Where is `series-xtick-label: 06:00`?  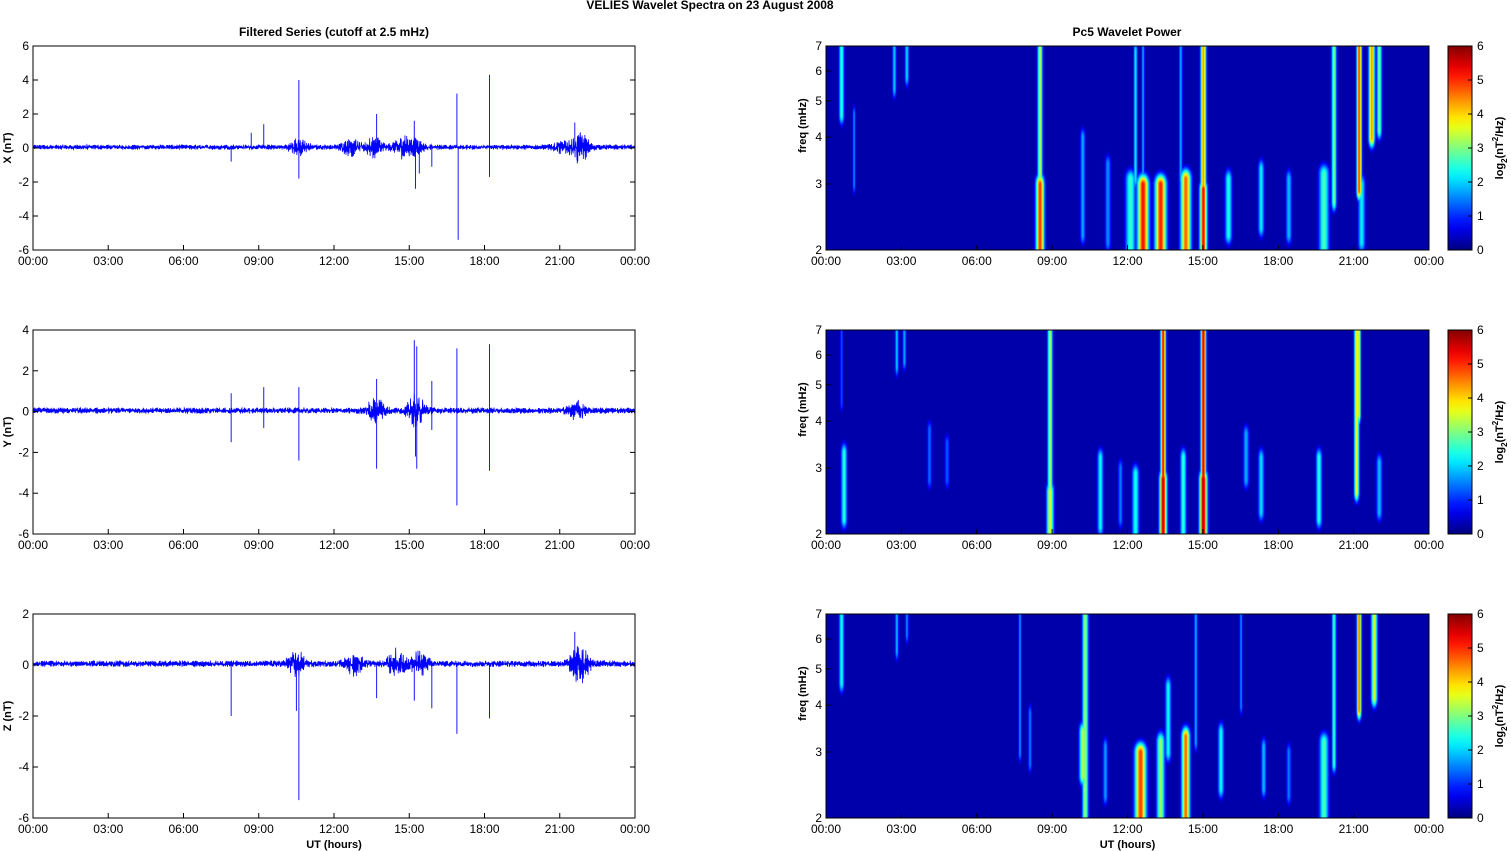 series-xtick-label: 06:00 is located at coordinates (183, 261).